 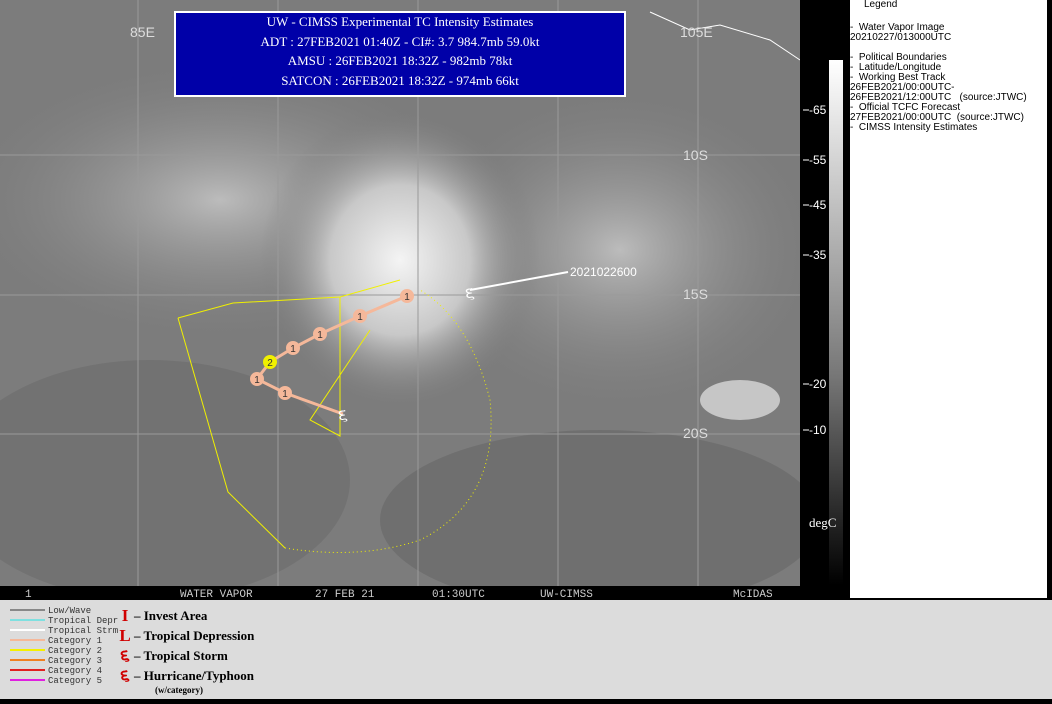 What do you see at coordinates (914, 127) in the screenshot?
I see `legend-item: - CIMSS Intensity Estimates` at bounding box center [914, 127].